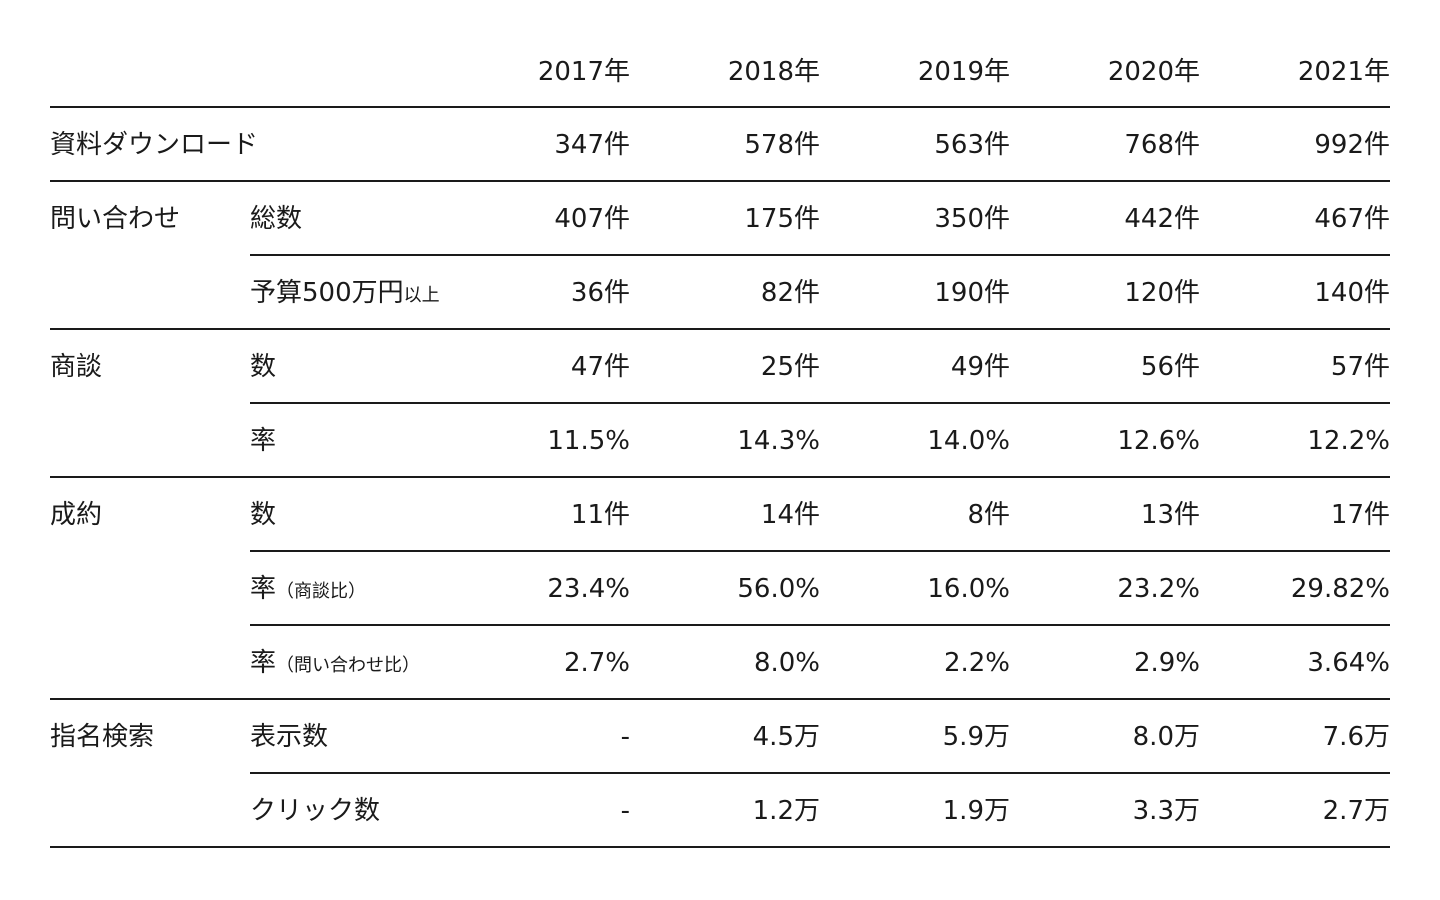  I want to click on row-subcategory: 率（問い合わせ比）, so click(335, 663).